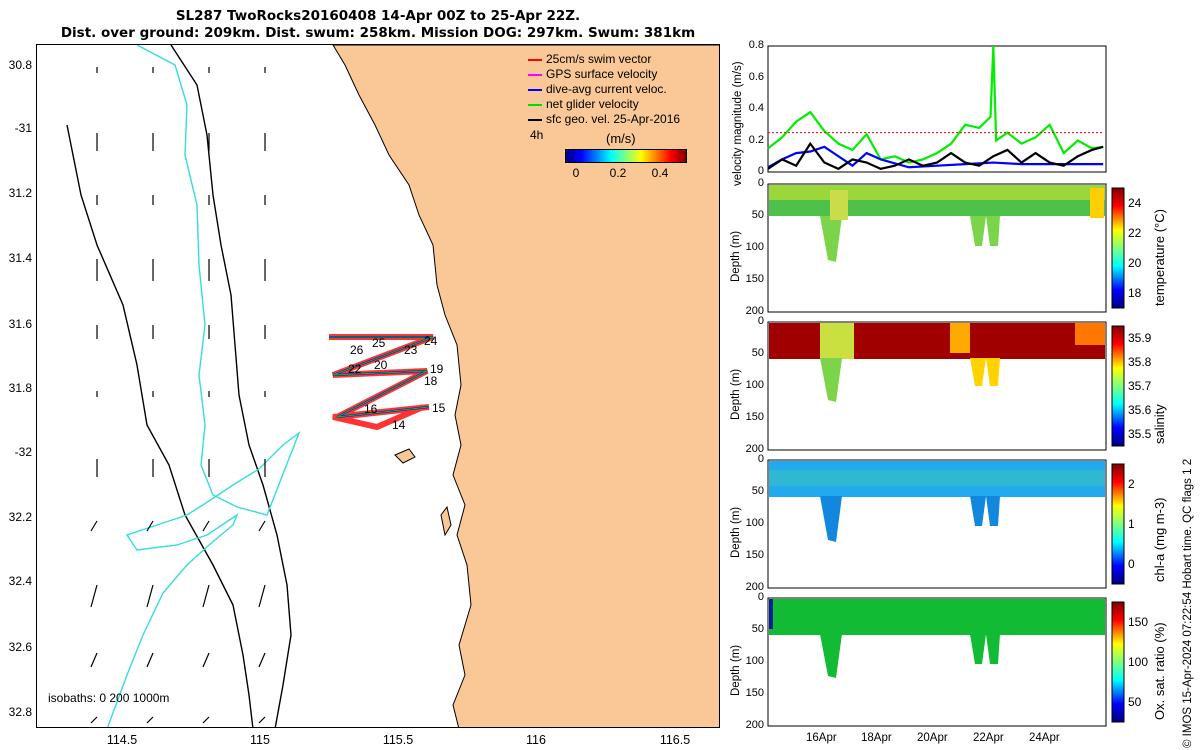 The height and width of the screenshot is (750, 1200). I want to click on velocity-lines, so click(935, 108).